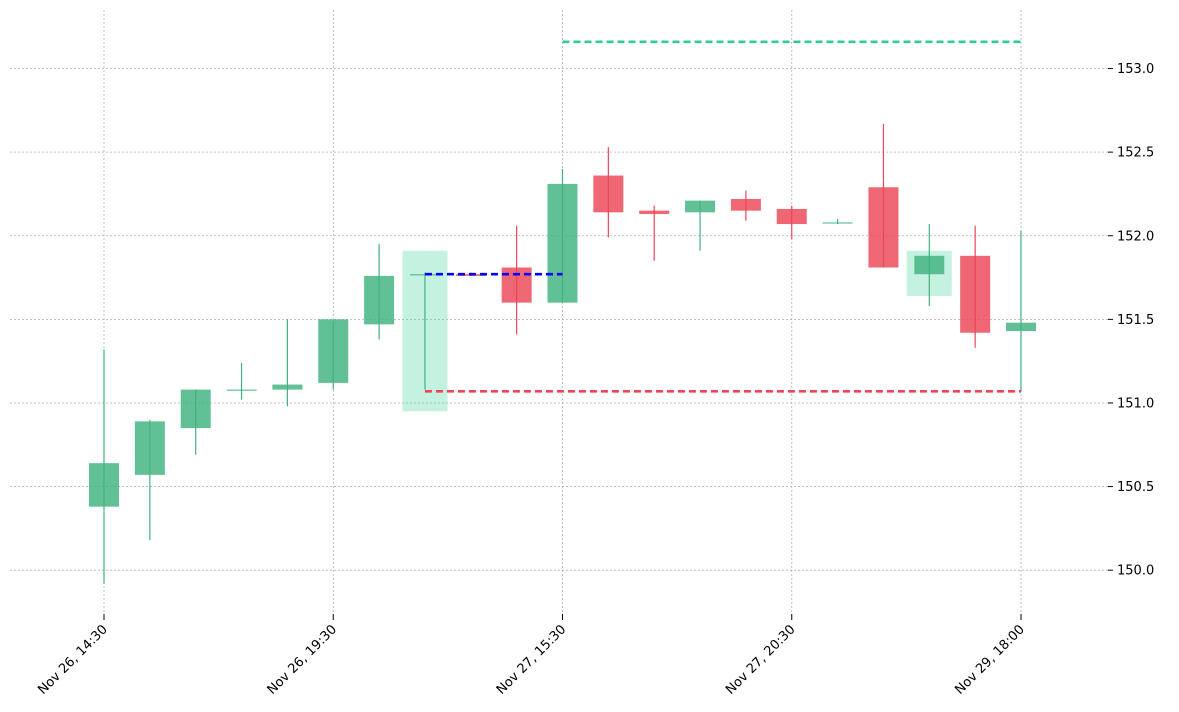 Image resolution: width=1179 pixels, height=712 pixels. What do you see at coordinates (1135, 69) in the screenshot?
I see `y-tick-label: 153.0` at bounding box center [1135, 69].